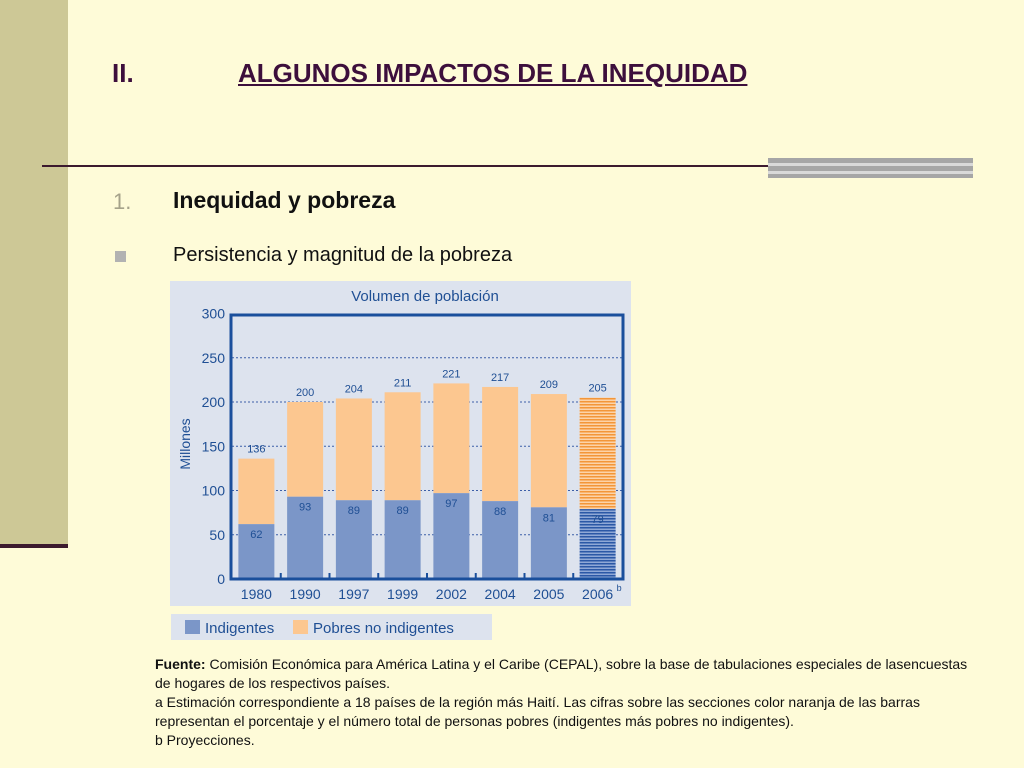 Image resolution: width=1024 pixels, height=768 pixels. What do you see at coordinates (214, 491) in the screenshot?
I see `y-tick-label: 100` at bounding box center [214, 491].